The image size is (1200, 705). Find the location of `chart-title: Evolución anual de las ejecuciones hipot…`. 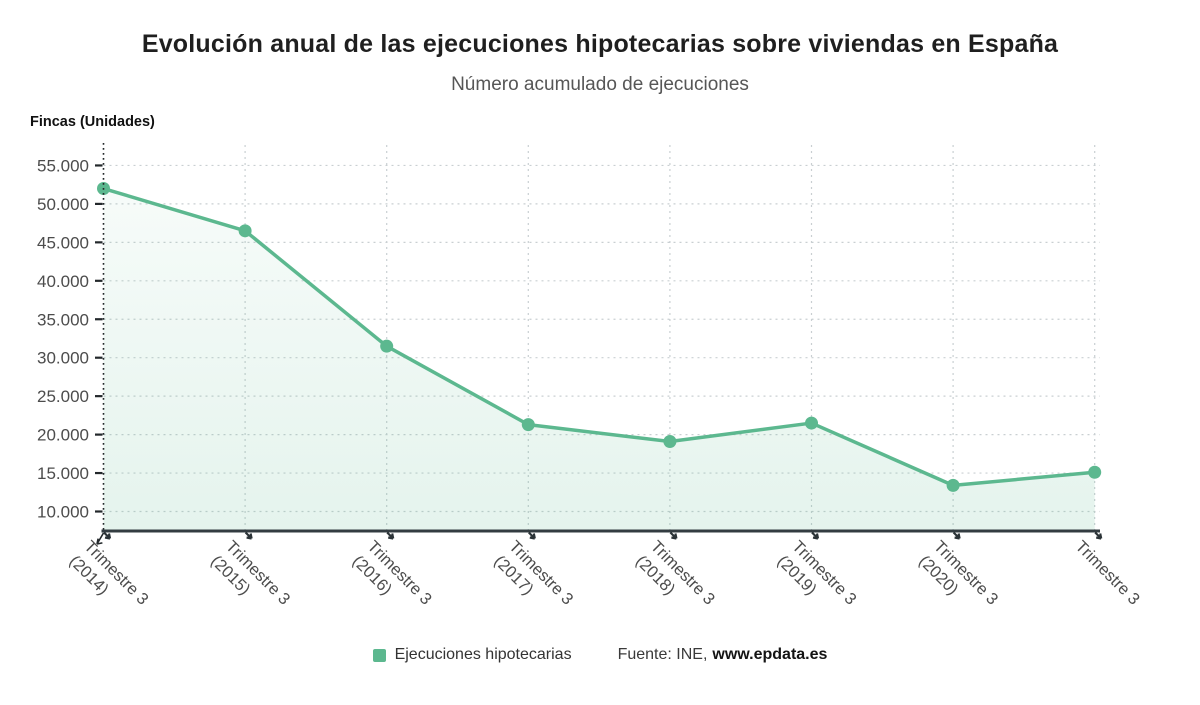

chart-title: Evolución anual de las ejecuciones hipot… is located at coordinates (600, 44).